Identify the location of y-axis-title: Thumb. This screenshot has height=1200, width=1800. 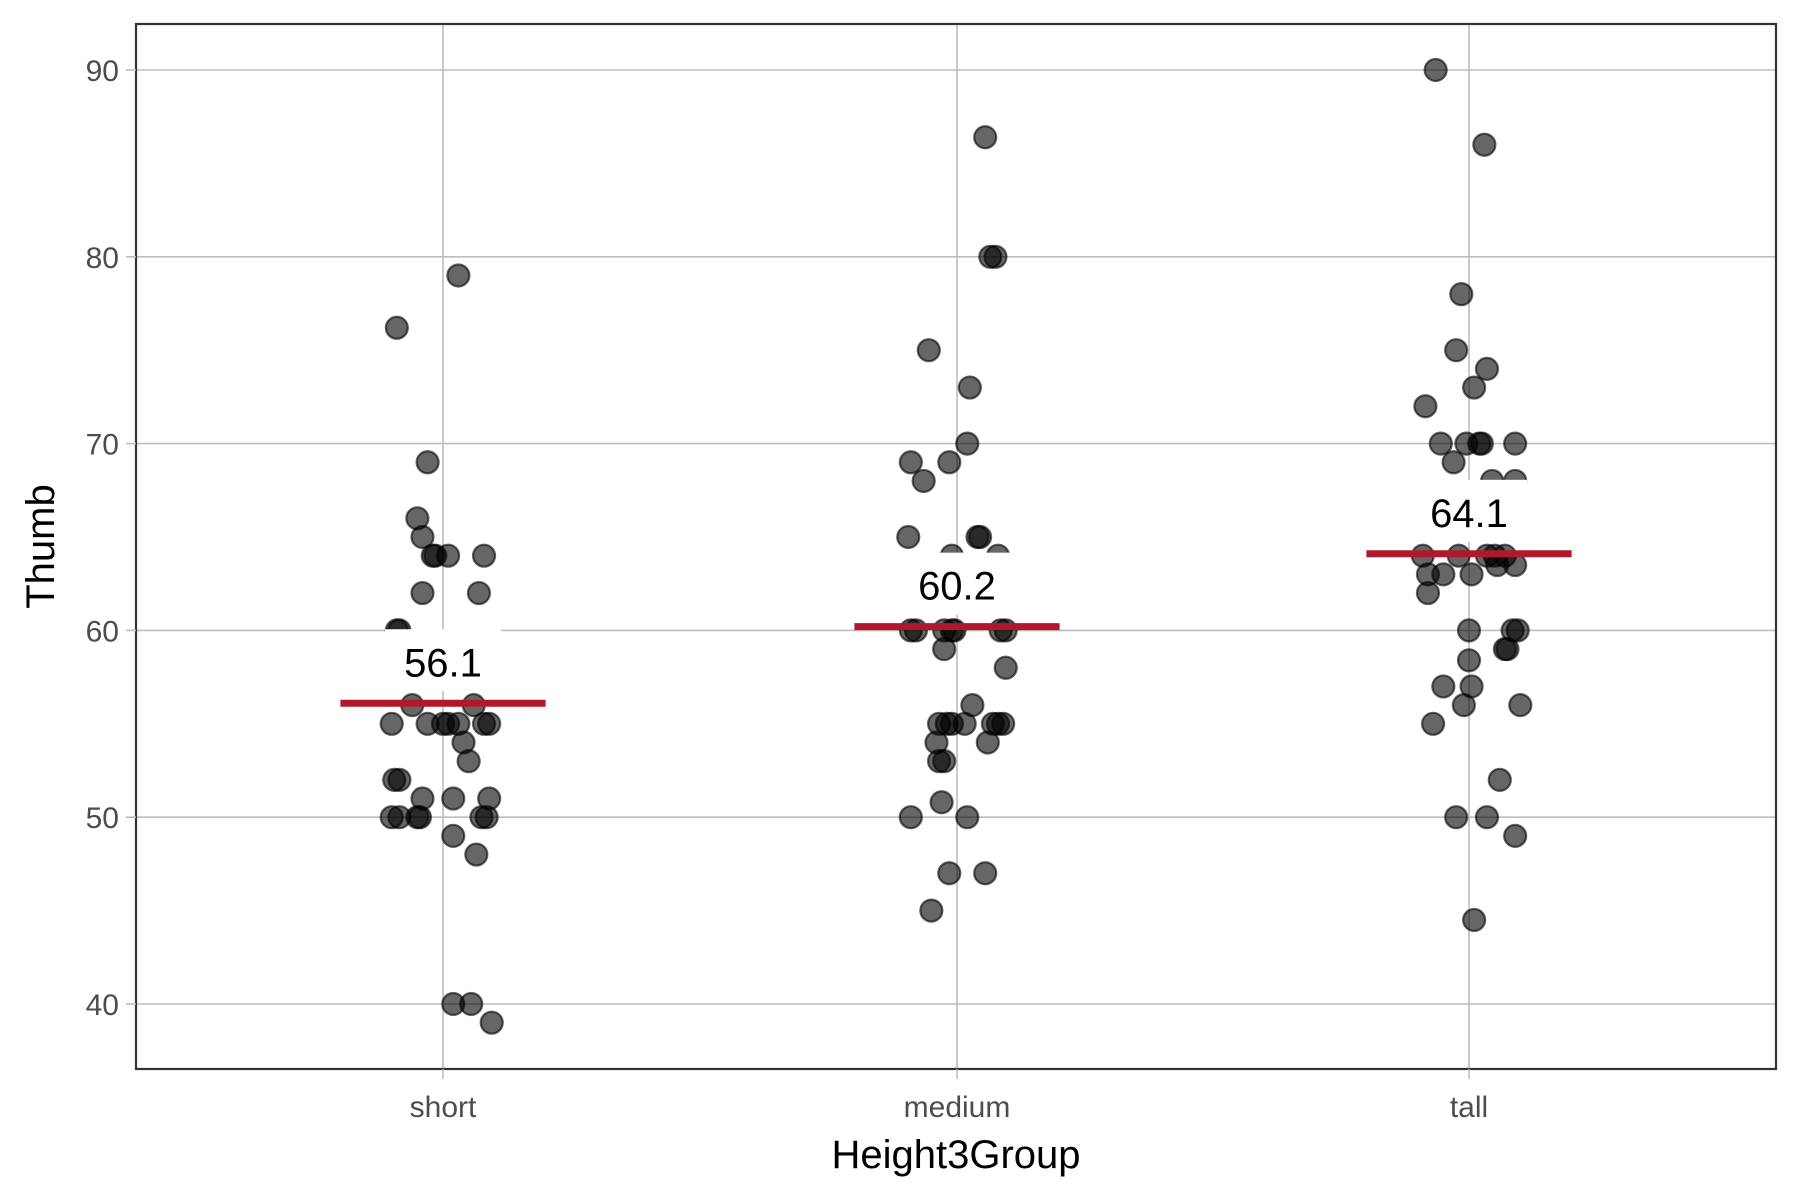
(41, 546).